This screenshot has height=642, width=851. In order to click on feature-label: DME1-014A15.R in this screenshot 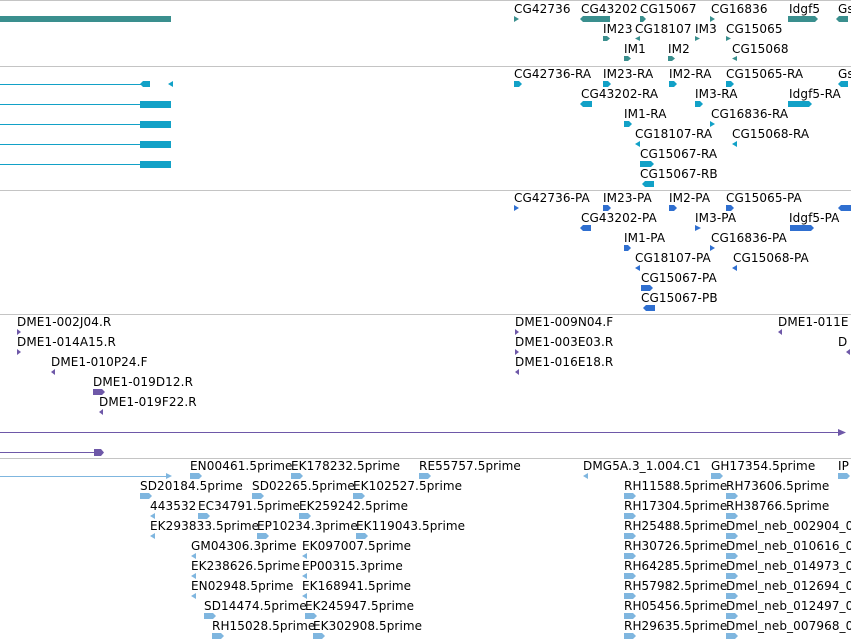, I will do `click(66, 342)`.